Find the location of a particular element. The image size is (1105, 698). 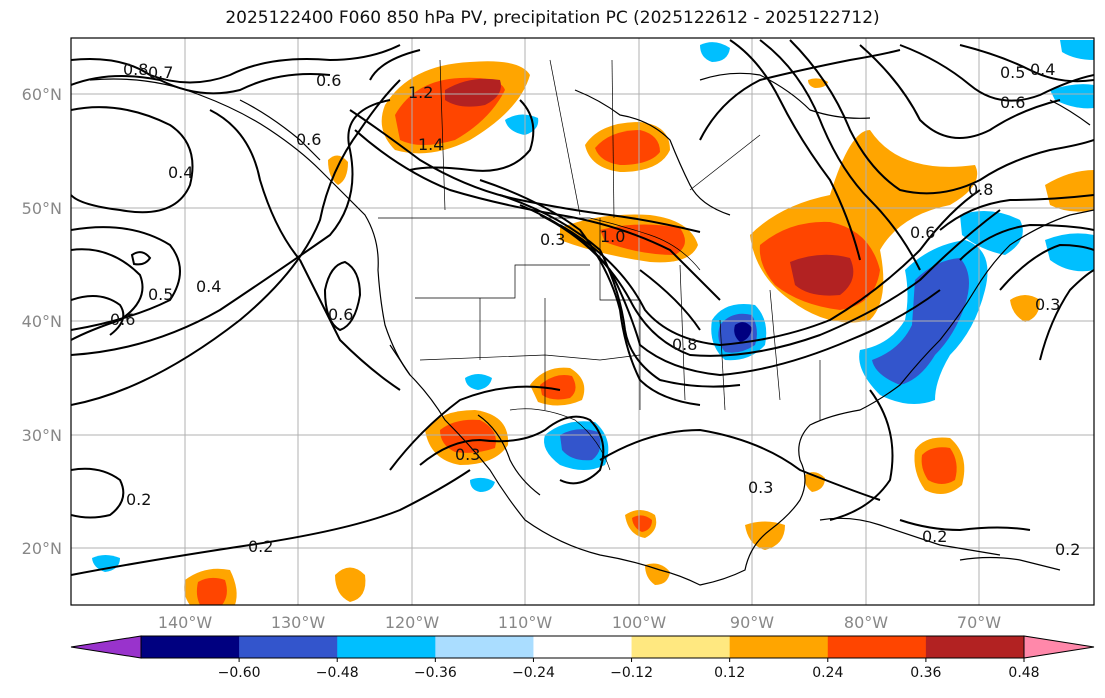

contour-label: 1.4 is located at coordinates (430, 144).